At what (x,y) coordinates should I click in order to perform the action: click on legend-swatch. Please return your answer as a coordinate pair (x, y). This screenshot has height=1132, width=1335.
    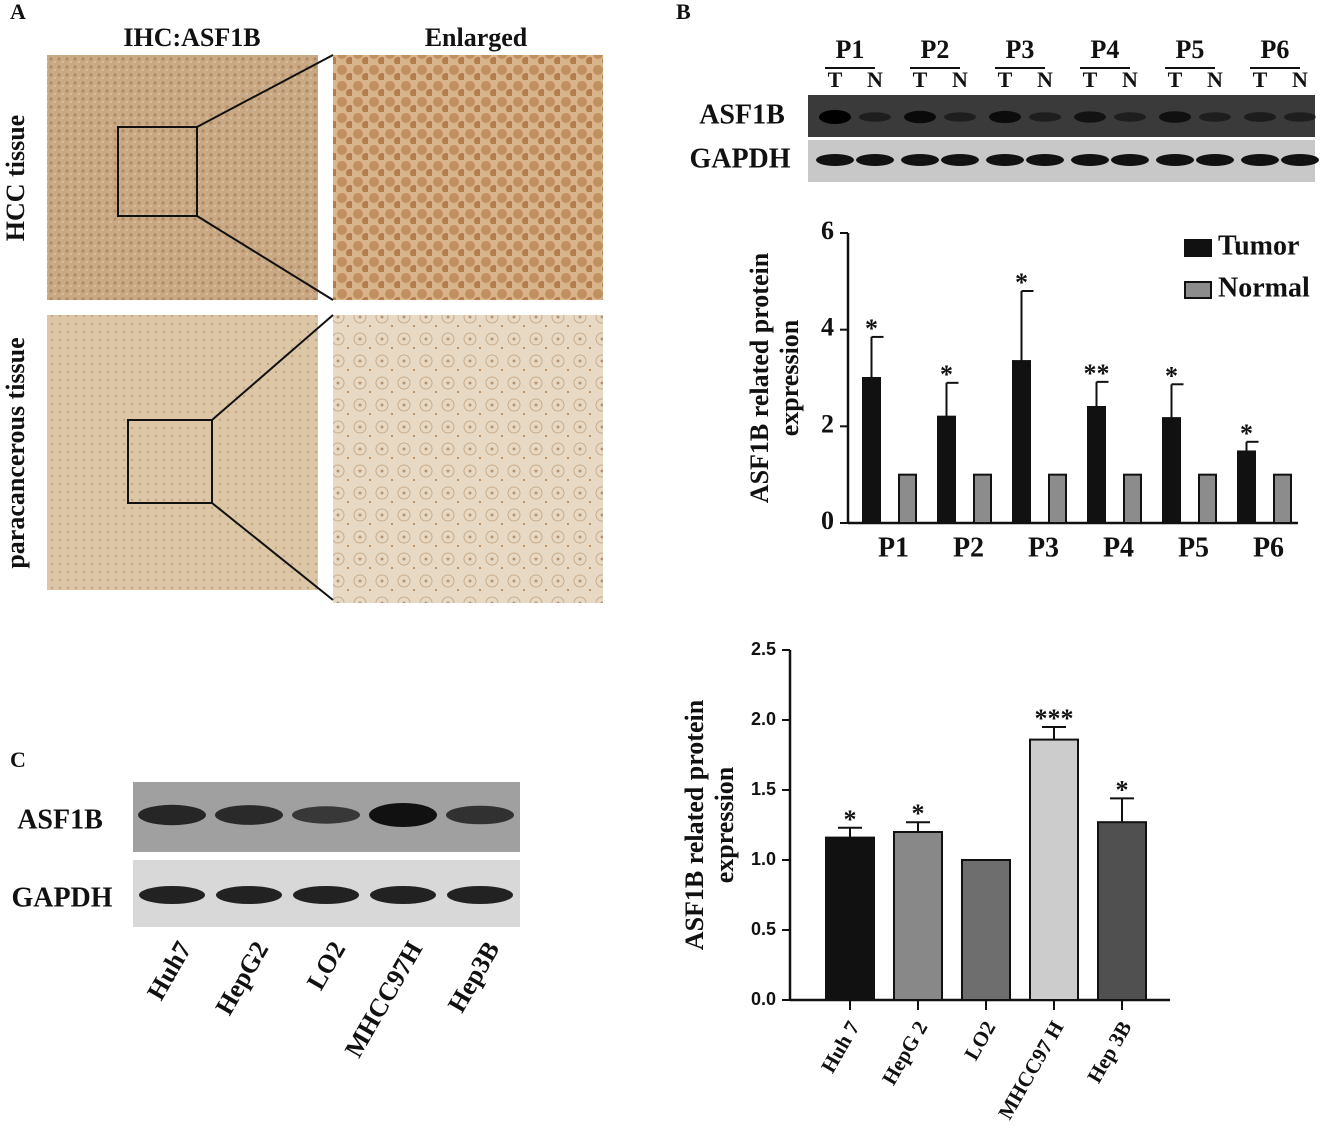
    Looking at the image, I should click on (1198, 290).